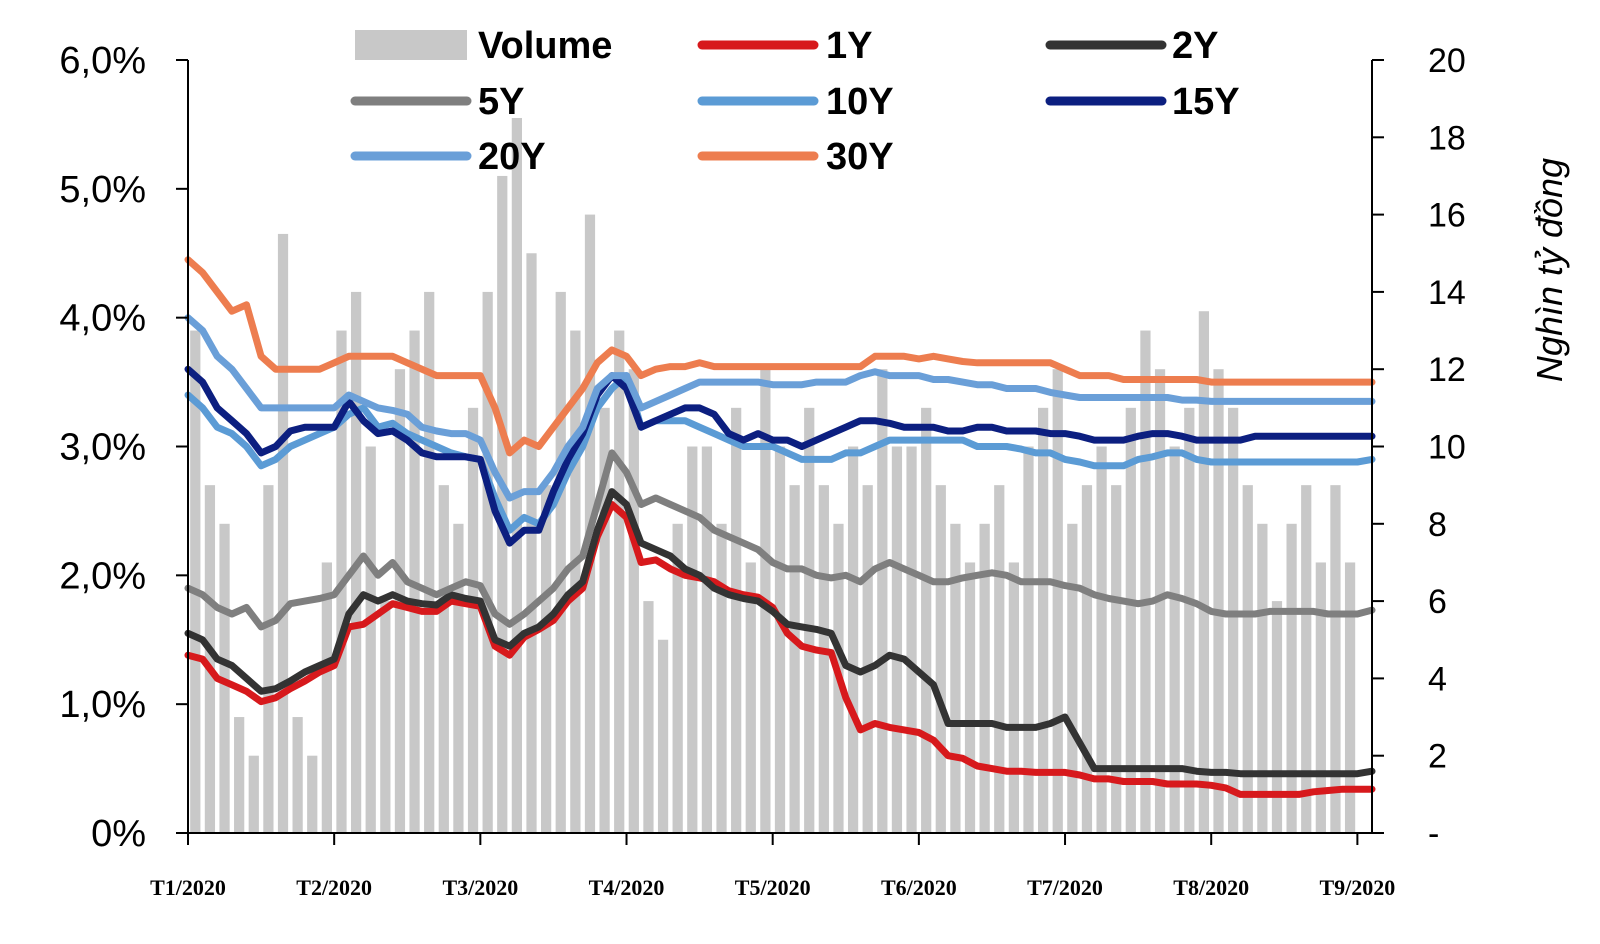 The height and width of the screenshot is (944, 1600). What do you see at coordinates (1437, 602) in the screenshot?
I see `right-tick-label: 6` at bounding box center [1437, 602].